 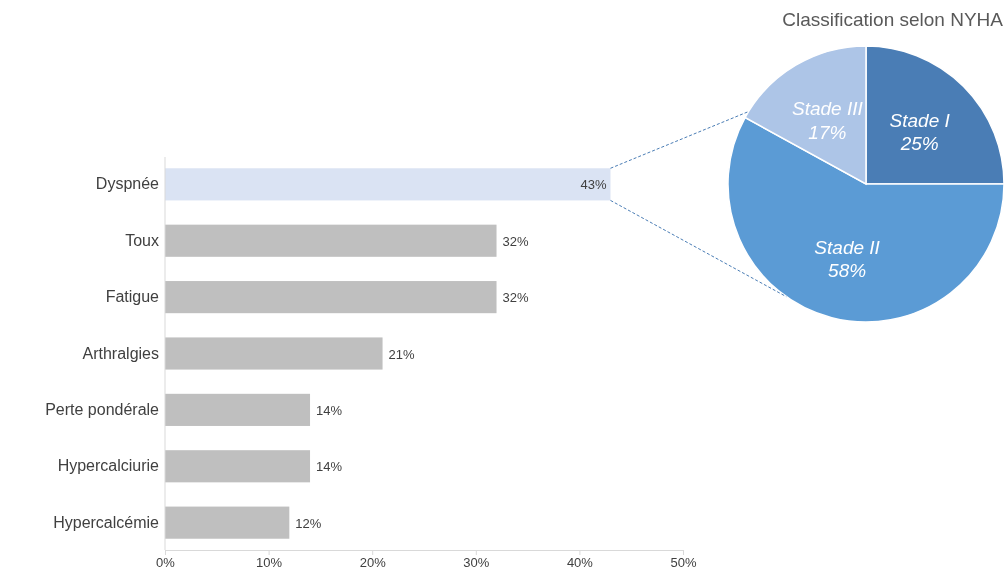 What do you see at coordinates (269, 563) in the screenshot?
I see `x-tick-label: 10%` at bounding box center [269, 563].